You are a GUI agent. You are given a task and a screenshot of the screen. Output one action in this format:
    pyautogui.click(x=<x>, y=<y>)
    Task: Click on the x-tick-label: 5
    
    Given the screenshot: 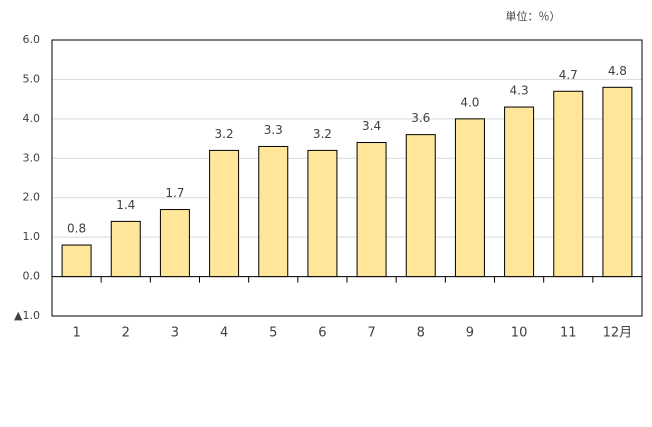 What is the action you would take?
    pyautogui.click(x=273, y=333)
    